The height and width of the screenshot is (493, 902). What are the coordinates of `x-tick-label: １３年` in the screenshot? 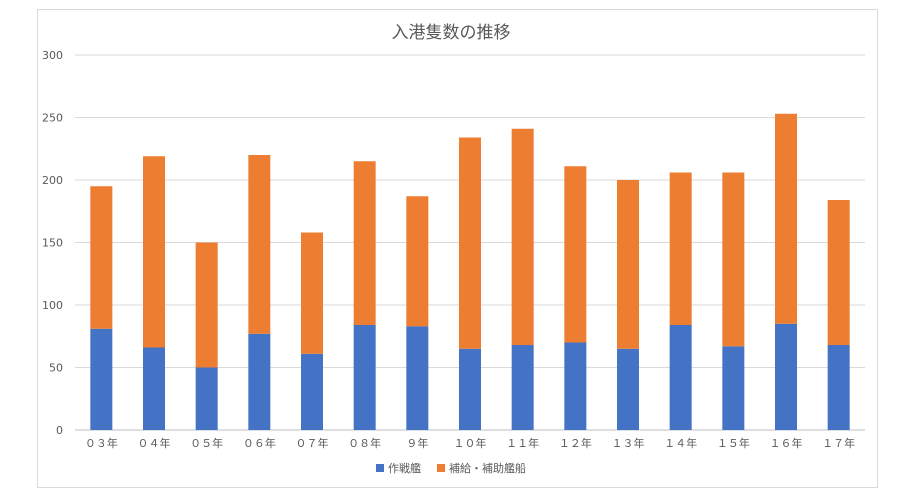 It's located at (628, 443).